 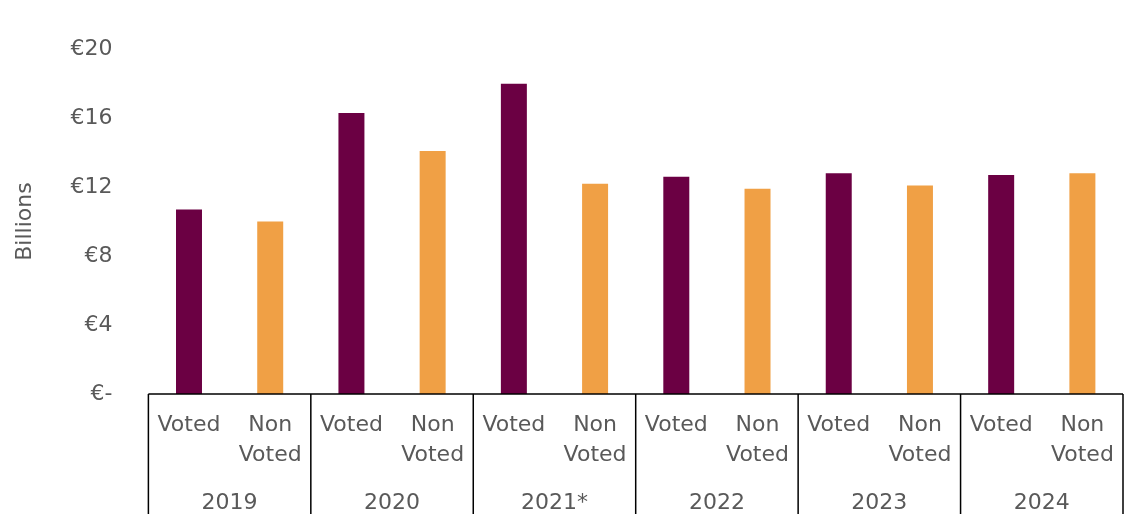 I want to click on y-tick-label: €16, so click(x=91, y=116).